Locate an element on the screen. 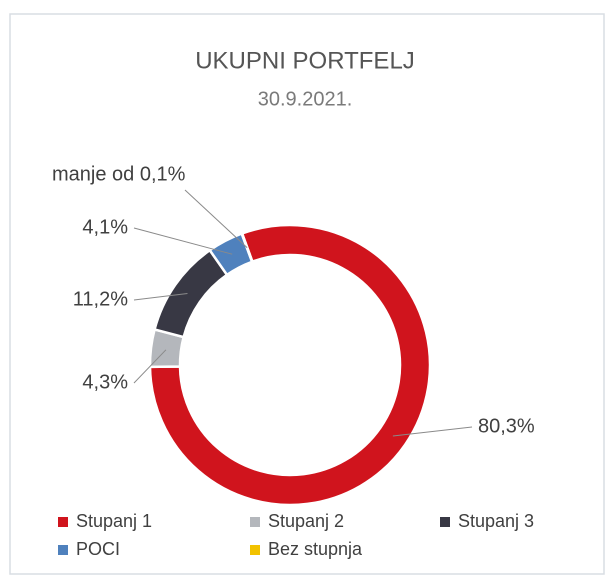 The image size is (615, 575). data-label: 80,3% is located at coordinates (506, 426).